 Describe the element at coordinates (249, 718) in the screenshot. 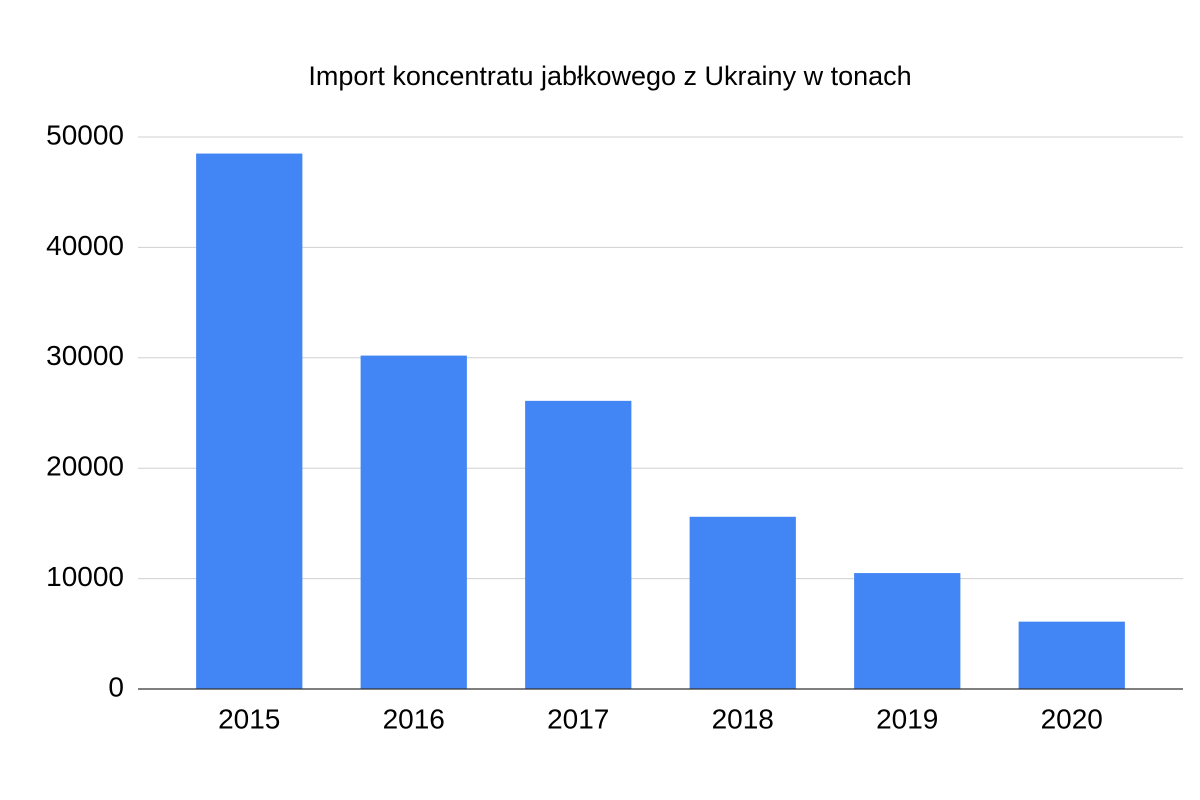

I see `x-tick-label: 2015` at that location.